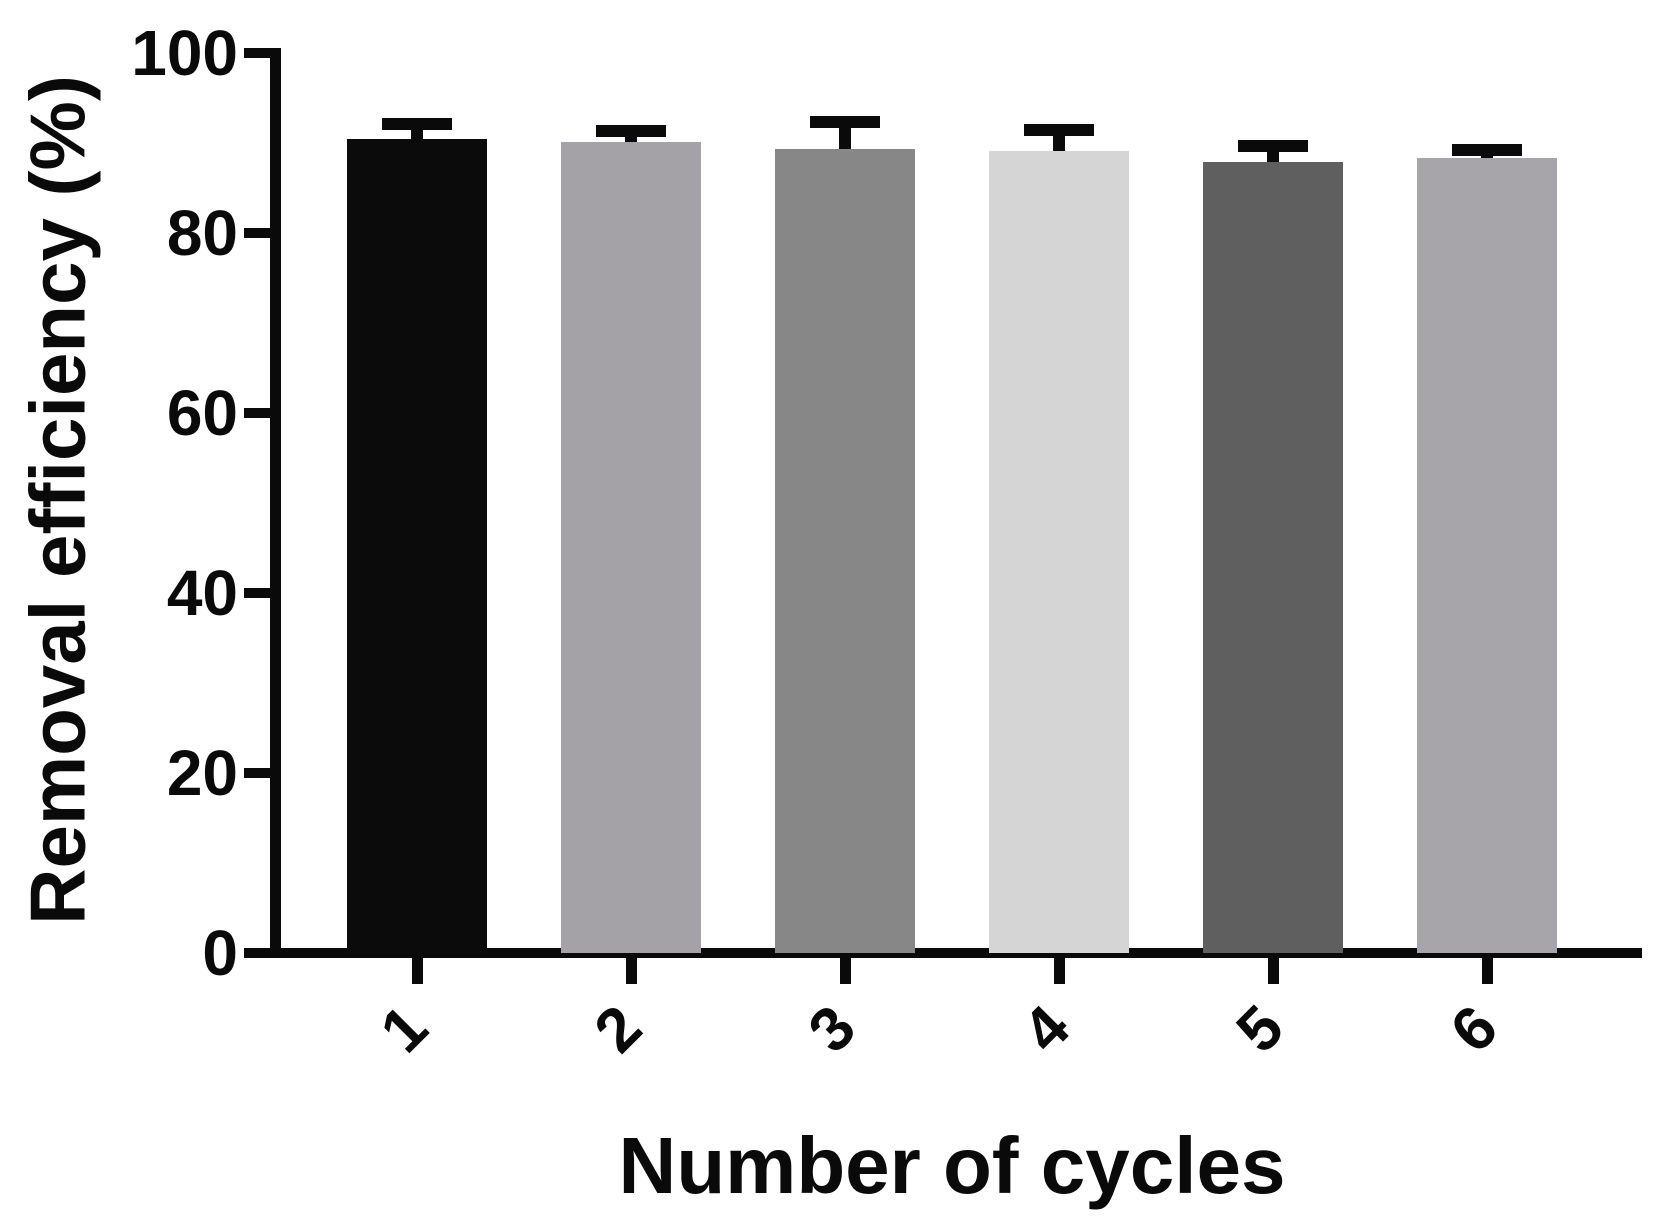  What do you see at coordinates (952, 1165) in the screenshot?
I see `x-axis-title: Number of cycles` at bounding box center [952, 1165].